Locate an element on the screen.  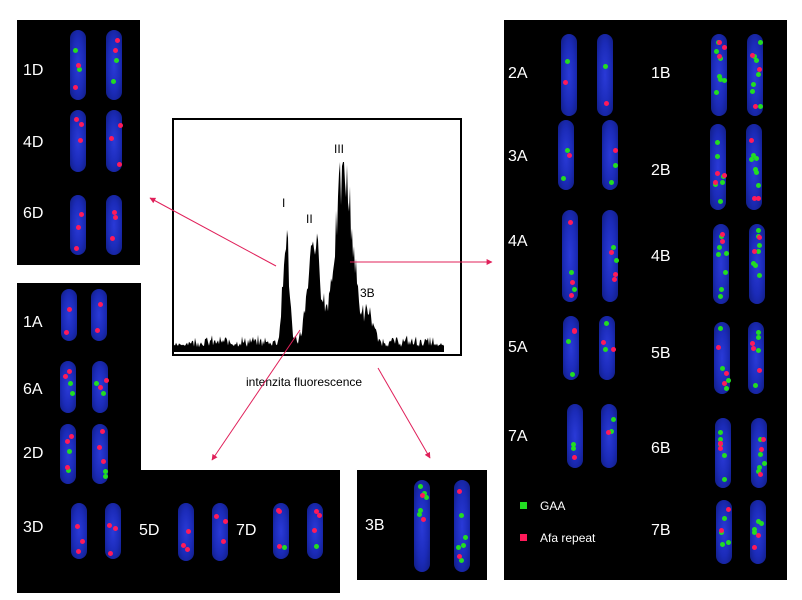
peak-label-3B: 3B is located at coordinates (367, 293).